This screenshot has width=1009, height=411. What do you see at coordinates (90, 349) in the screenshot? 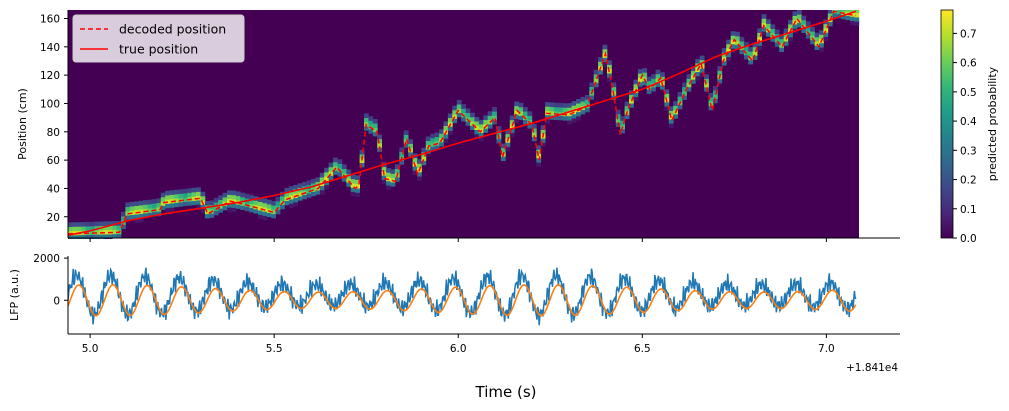
I see `bottom-x-tick-label: 5.0` at bounding box center [90, 349].